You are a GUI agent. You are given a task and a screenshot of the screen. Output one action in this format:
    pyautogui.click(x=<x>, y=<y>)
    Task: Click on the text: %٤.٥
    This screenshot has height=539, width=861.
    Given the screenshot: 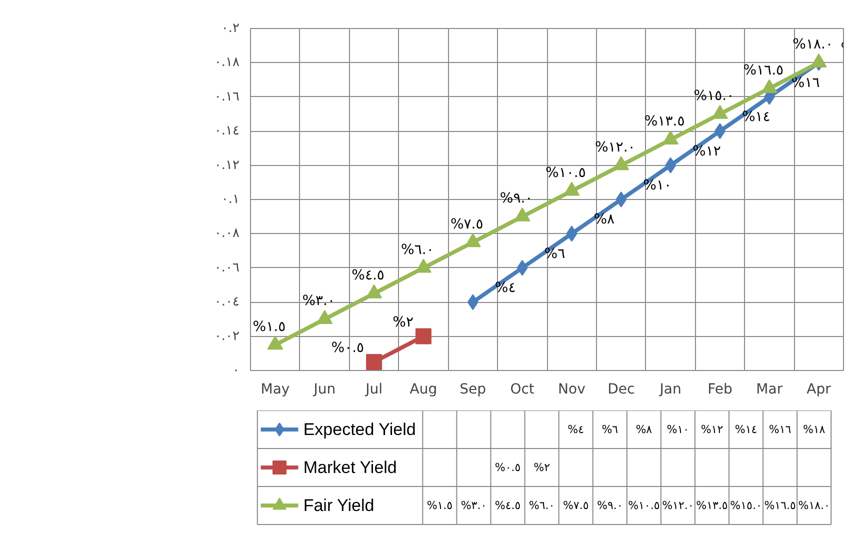 What is the action you would take?
    pyautogui.click(x=507, y=505)
    